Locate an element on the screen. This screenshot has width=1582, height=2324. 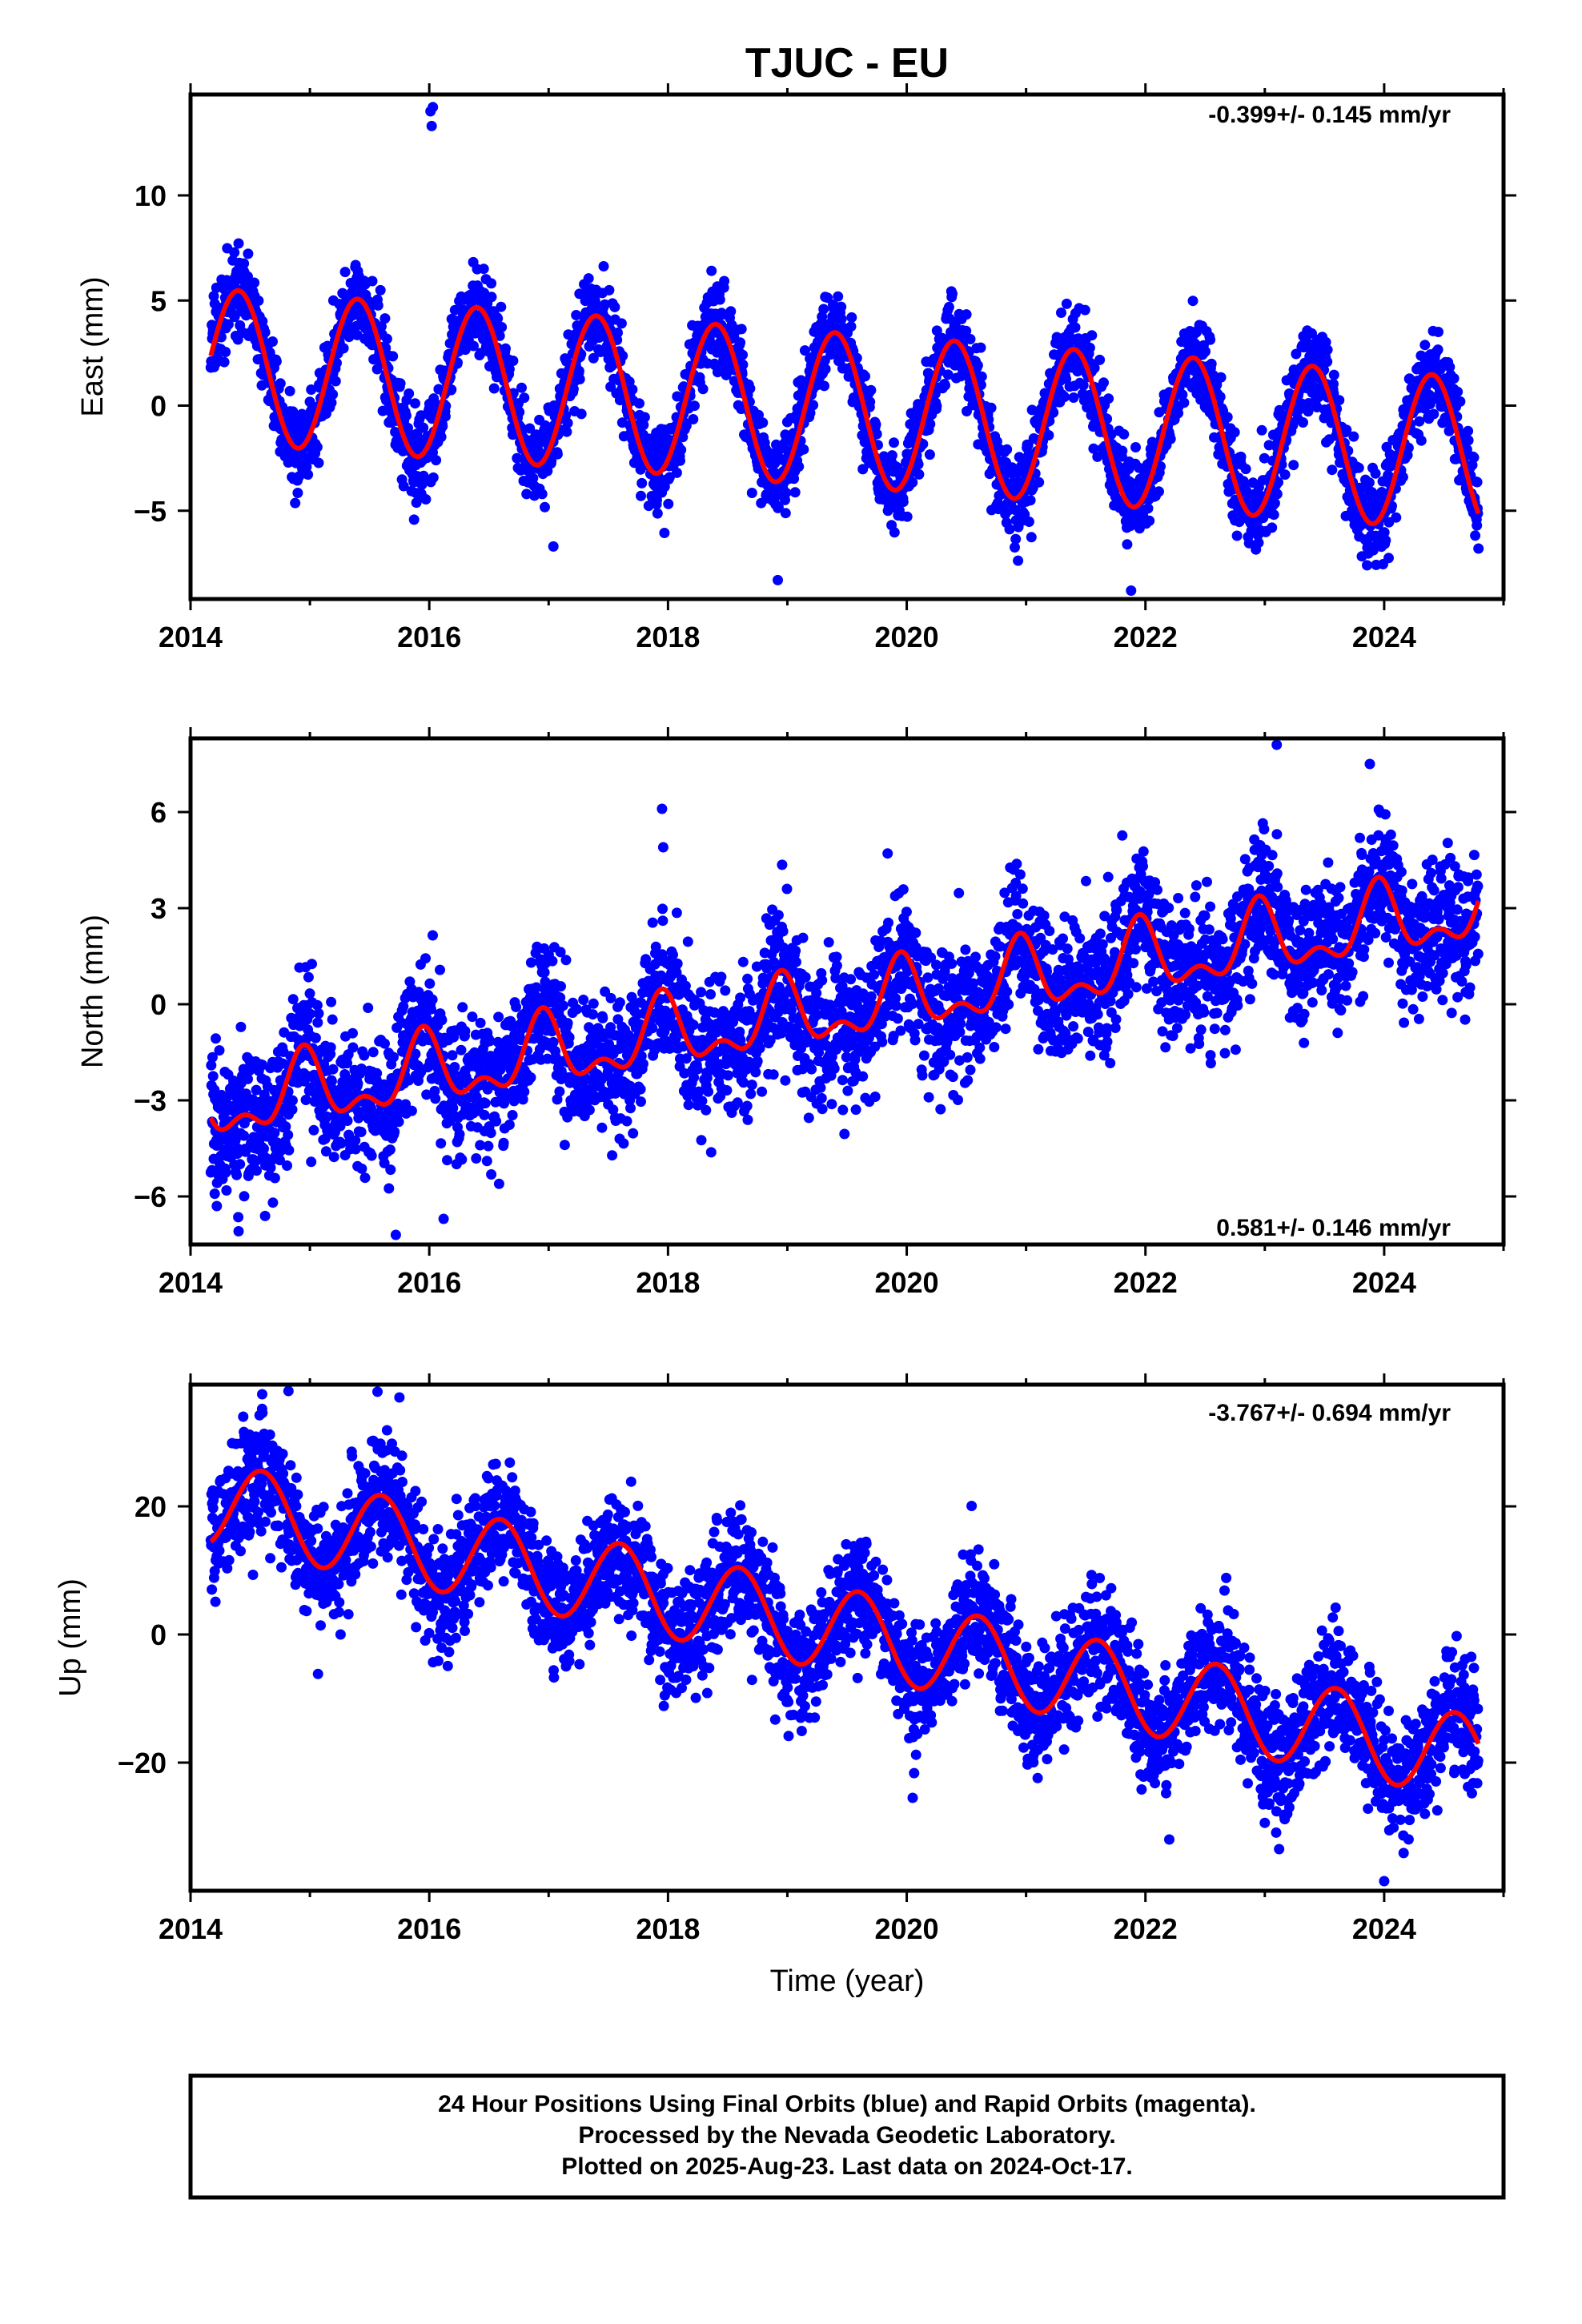
east-ytick-label: 0 is located at coordinates (159, 406).